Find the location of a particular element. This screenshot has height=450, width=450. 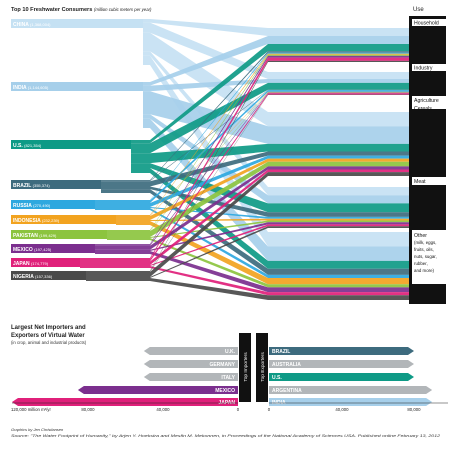

importer-arrow-italy is located at coordinates (190, 377).